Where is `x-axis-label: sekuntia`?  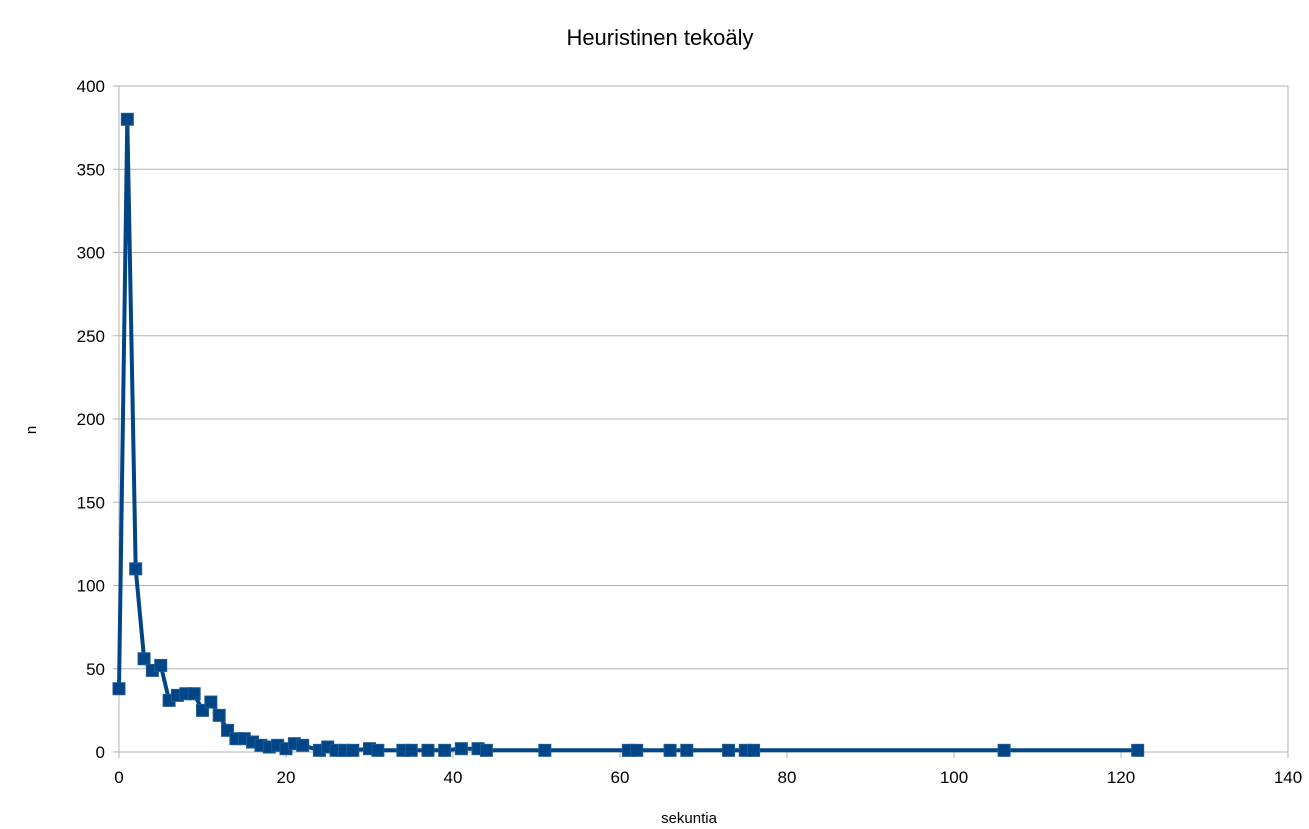 x-axis-label: sekuntia is located at coordinates (689, 818).